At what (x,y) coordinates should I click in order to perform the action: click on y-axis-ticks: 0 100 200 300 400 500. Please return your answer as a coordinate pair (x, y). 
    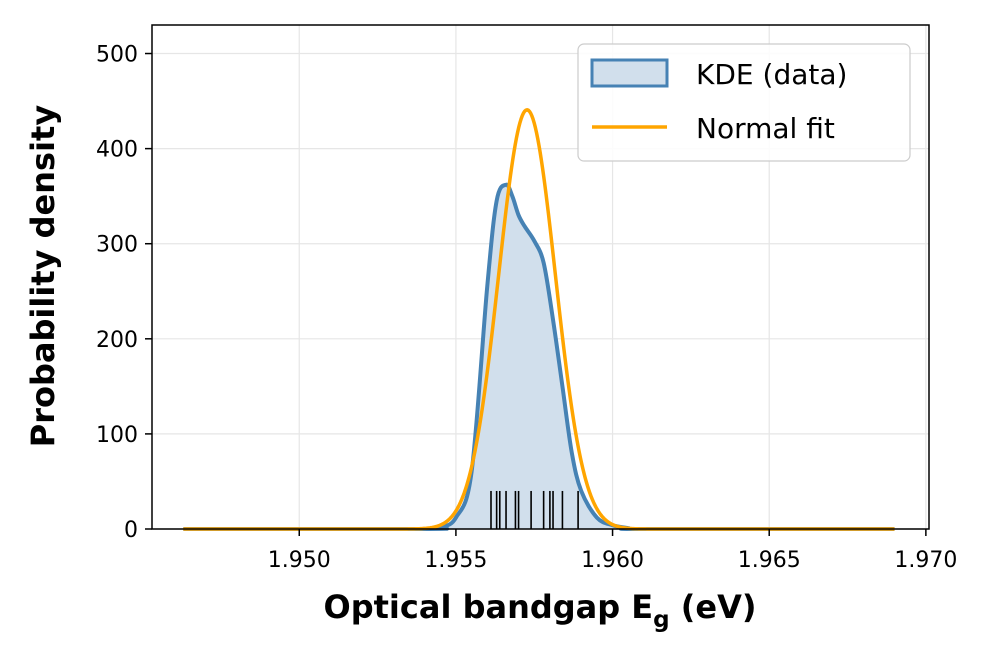
    Looking at the image, I should click on (124, 293).